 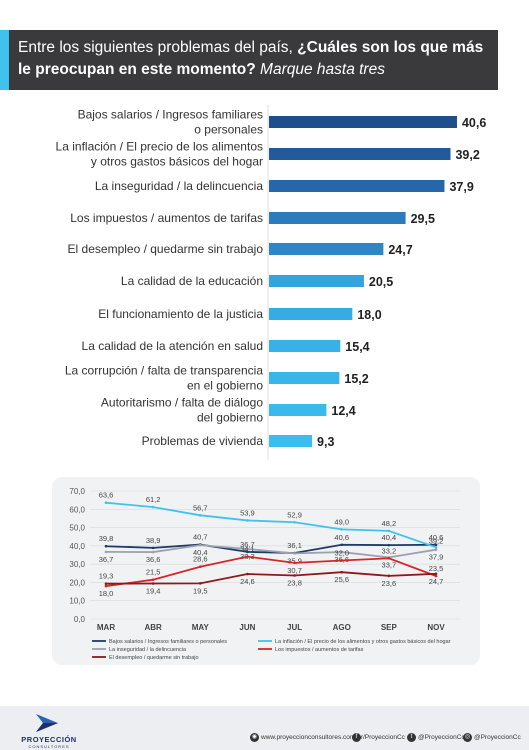 What do you see at coordinates (177, 162) in the screenshot?
I see `category-label-1-1: y otros gastos básicos del hogar` at bounding box center [177, 162].